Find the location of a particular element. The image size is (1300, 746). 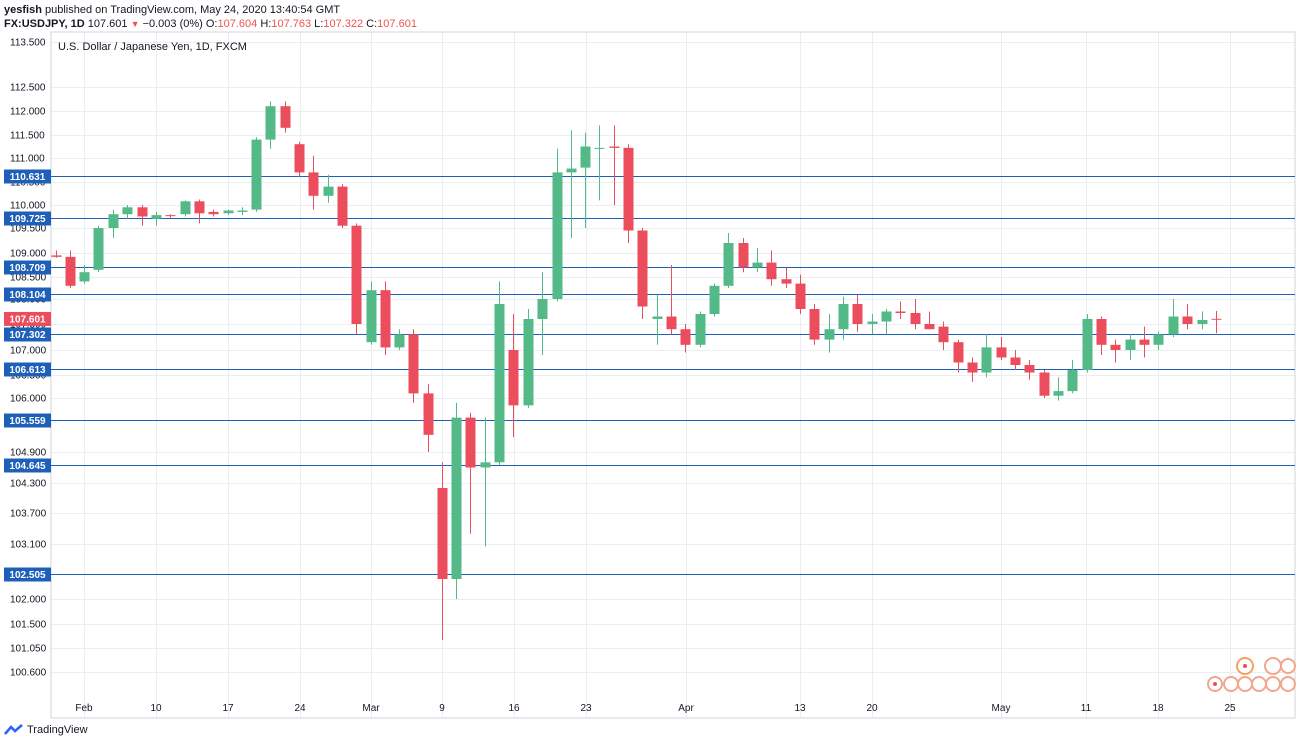

price-tick-label: 101.500 is located at coordinates (28, 625).